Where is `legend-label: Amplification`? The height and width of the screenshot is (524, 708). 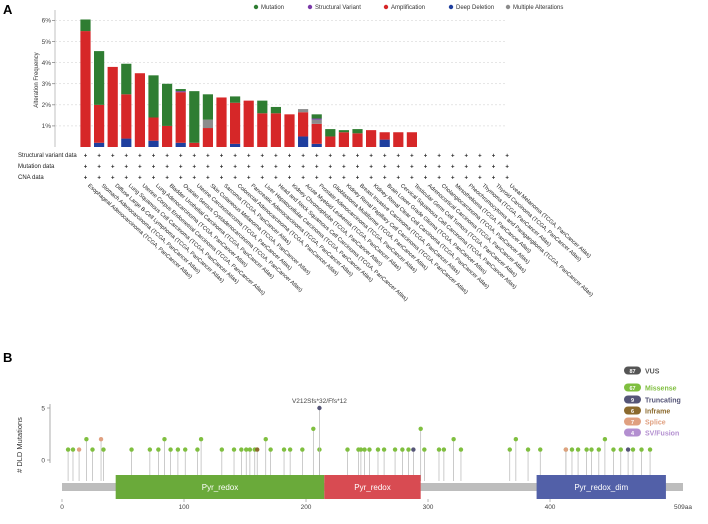
legend-label: Amplification is located at coordinates (408, 8).